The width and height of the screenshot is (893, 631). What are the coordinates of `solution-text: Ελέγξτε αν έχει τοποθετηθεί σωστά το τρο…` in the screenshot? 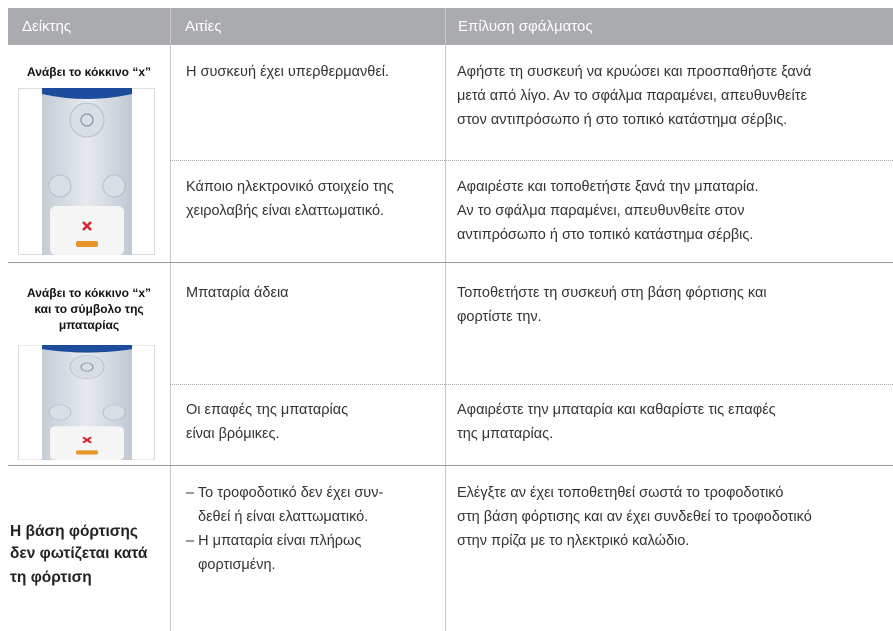 It's located at (620, 493).